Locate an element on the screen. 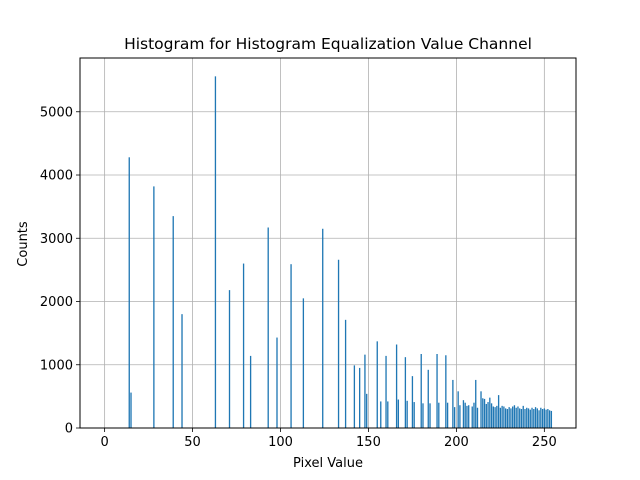 This screenshot has height=480, width=640. y-axis-title: Counts is located at coordinates (23, 244).